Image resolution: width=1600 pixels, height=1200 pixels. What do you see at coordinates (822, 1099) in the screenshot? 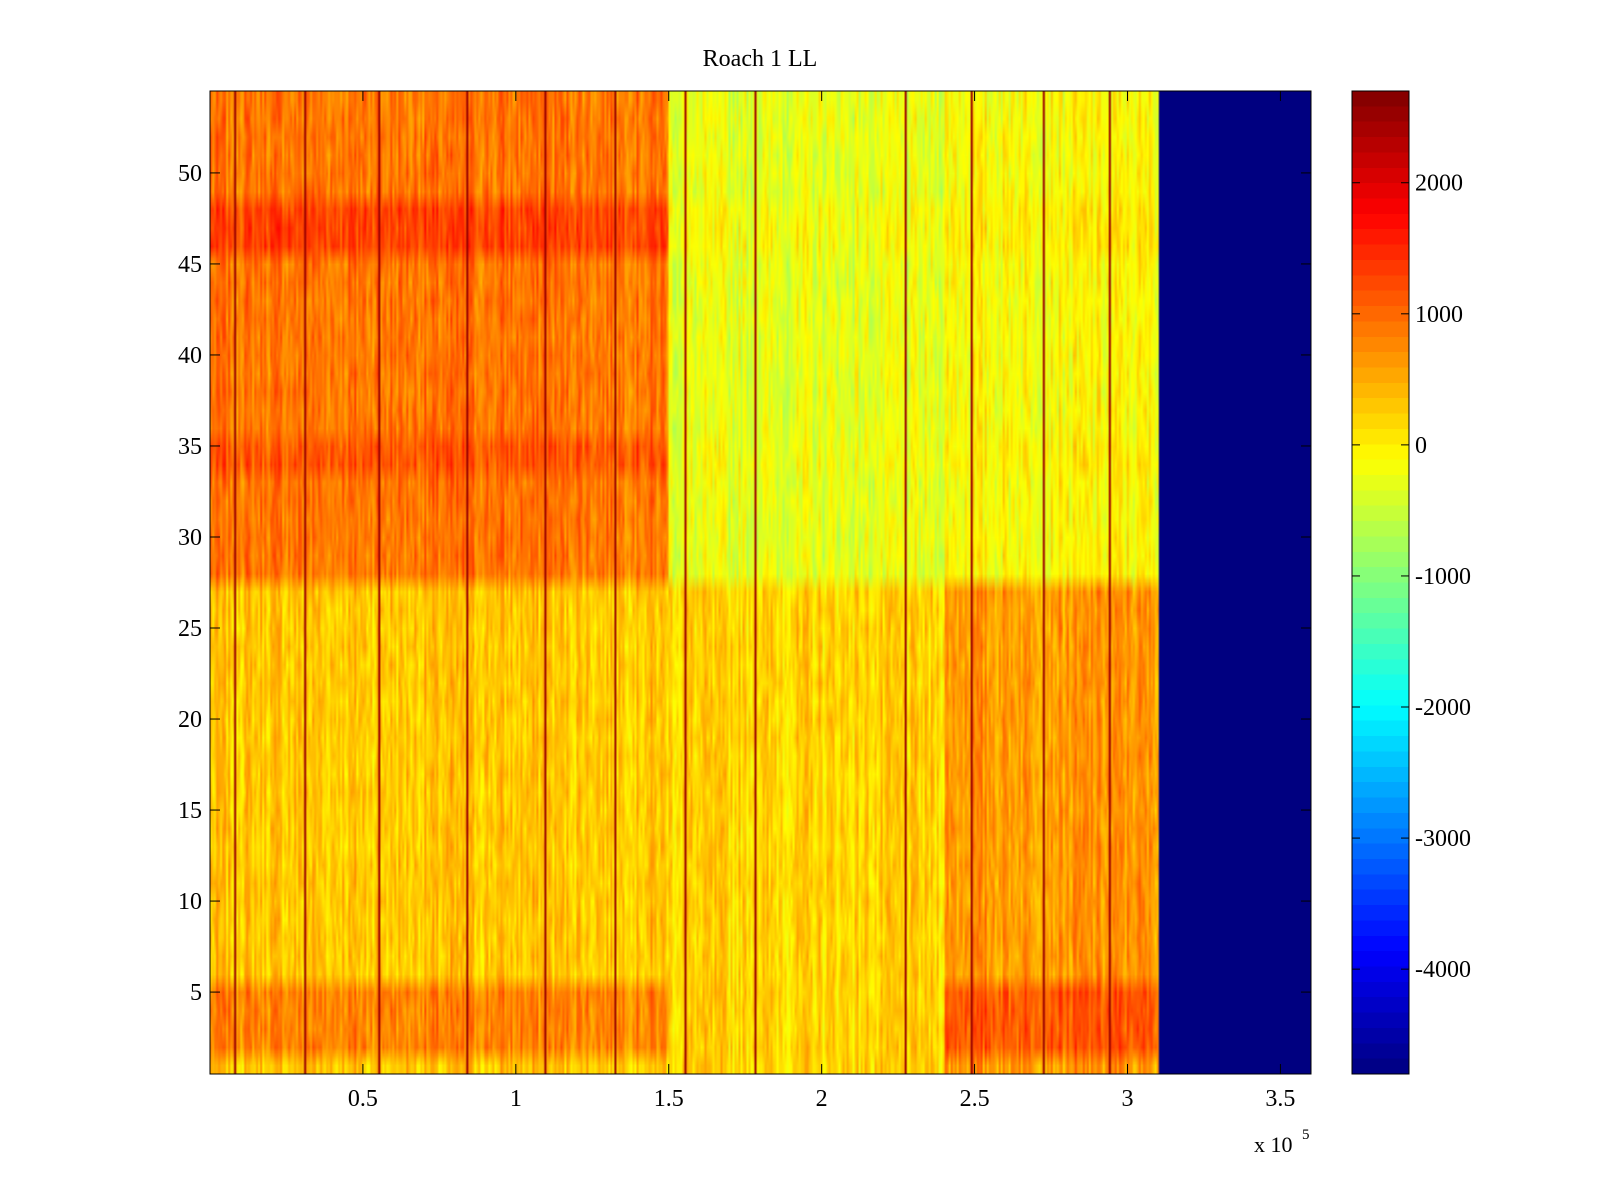
I see `x-tick-label: 2` at bounding box center [822, 1099].